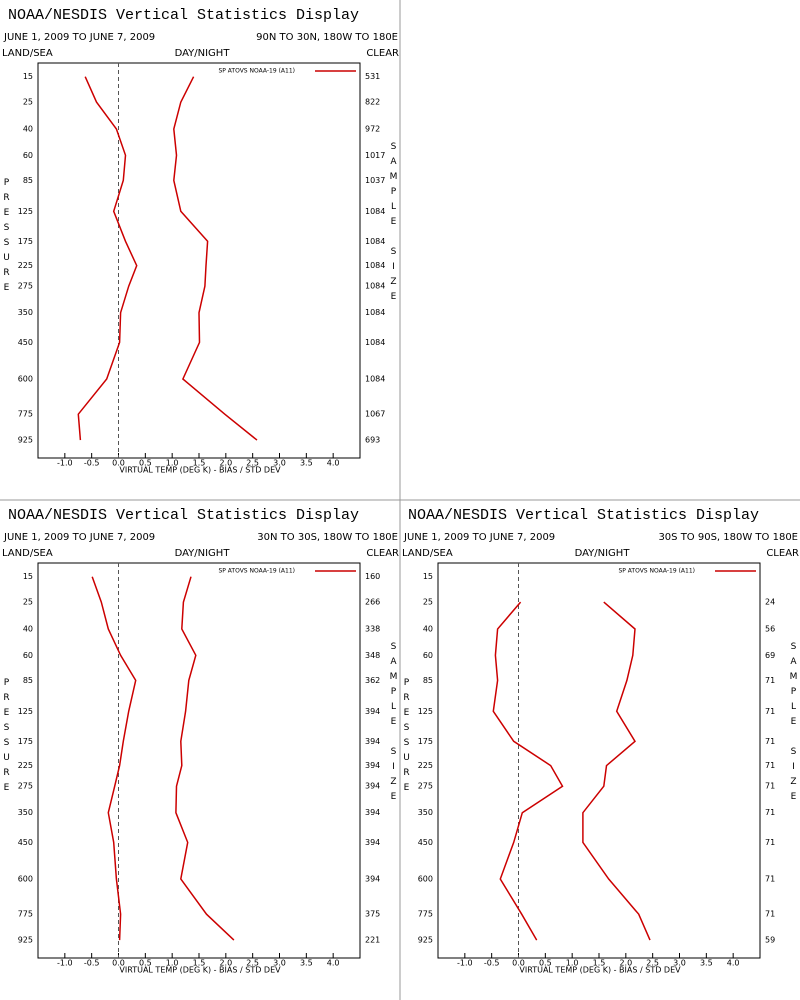  I want to click on x-tick-label: 1.0, so click(172, 463).